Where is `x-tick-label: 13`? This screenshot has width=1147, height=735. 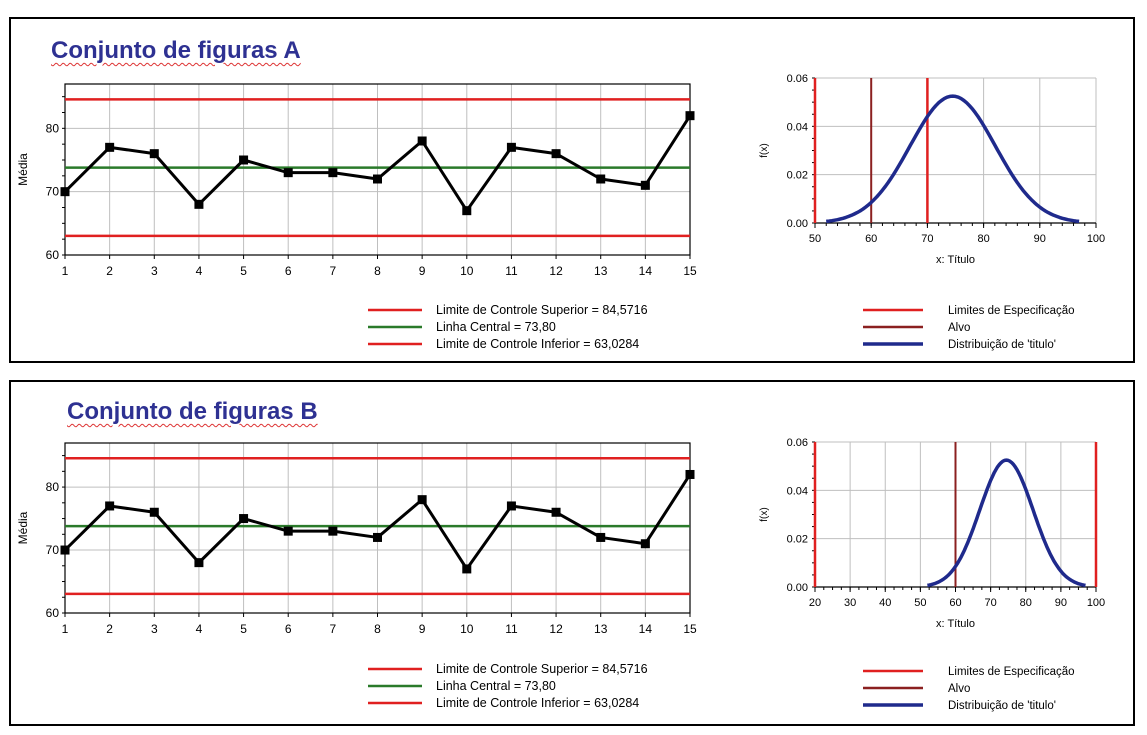
x-tick-label: 13 is located at coordinates (601, 271).